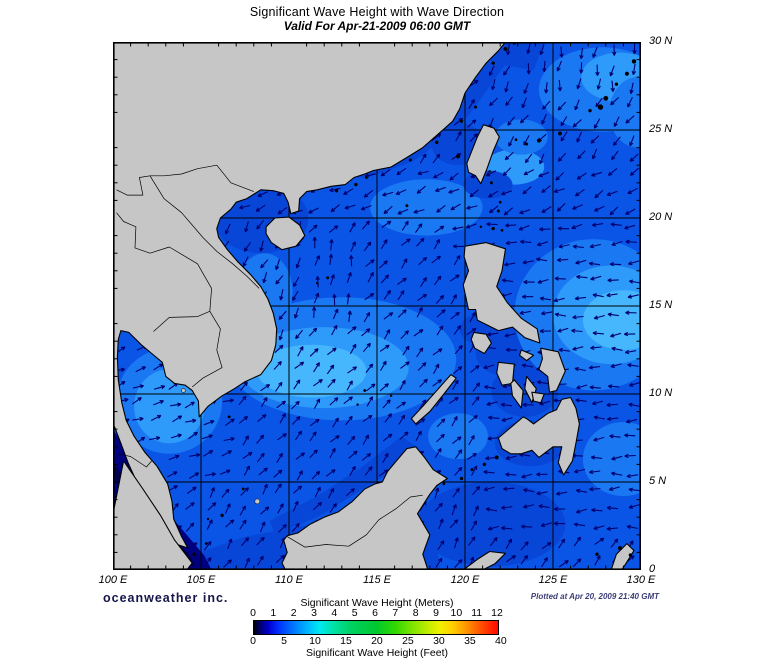  I want to click on lat-label: 10 N, so click(661, 393).